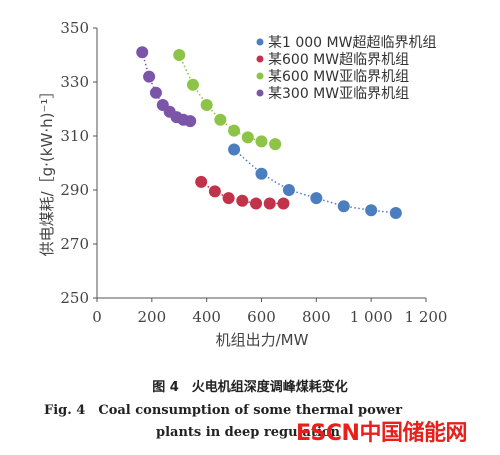 Image resolution: width=500 pixels, height=455 pixels. What do you see at coordinates (74, 244) in the screenshot?
I see `y-tick-label: 270` at bounding box center [74, 244].